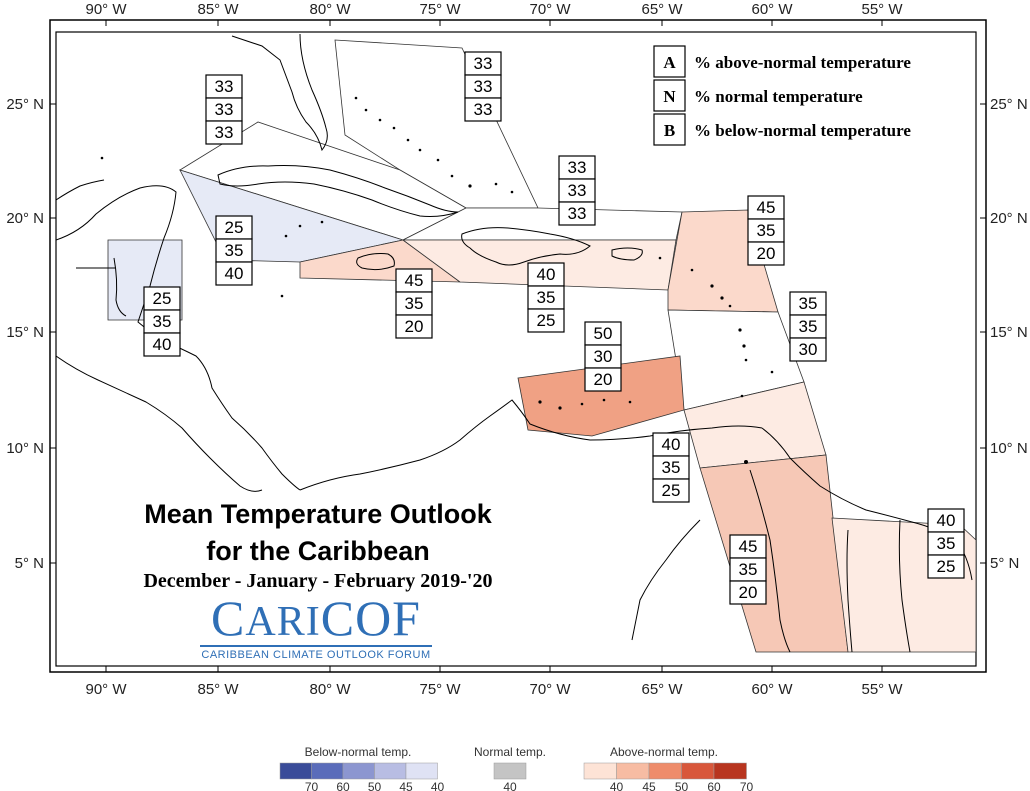 This screenshot has width=1030, height=791. I want to click on belize-border, so click(120, 287).